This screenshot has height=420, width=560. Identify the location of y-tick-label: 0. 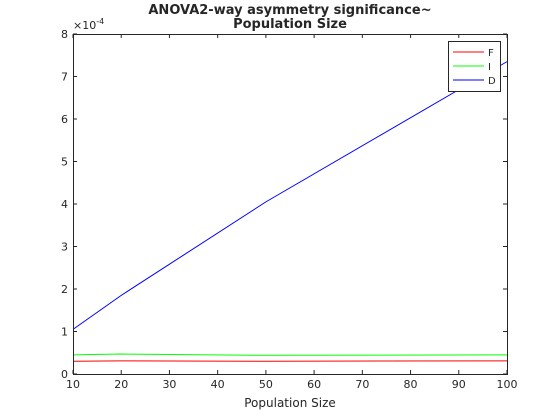
(64, 374).